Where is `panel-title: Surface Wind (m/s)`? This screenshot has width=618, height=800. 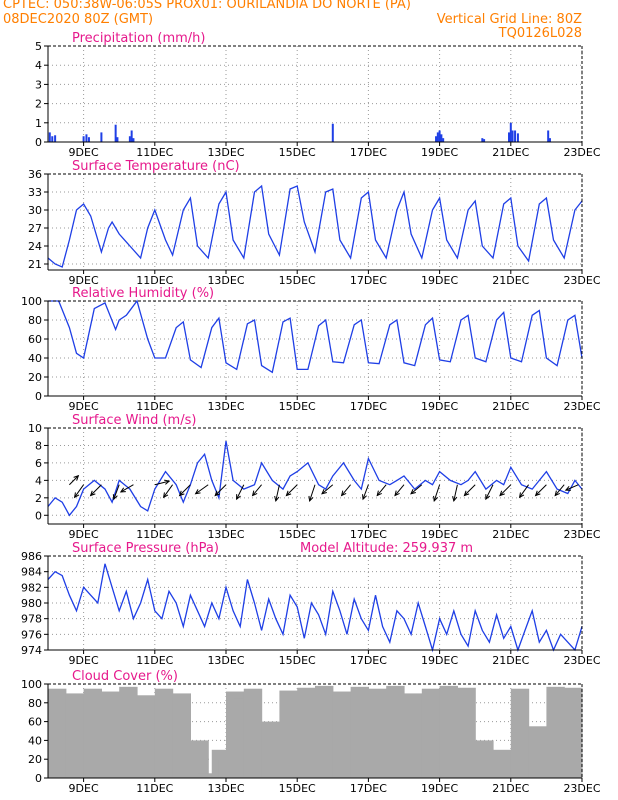 panel-title: Surface Wind (m/s) is located at coordinates (134, 420).